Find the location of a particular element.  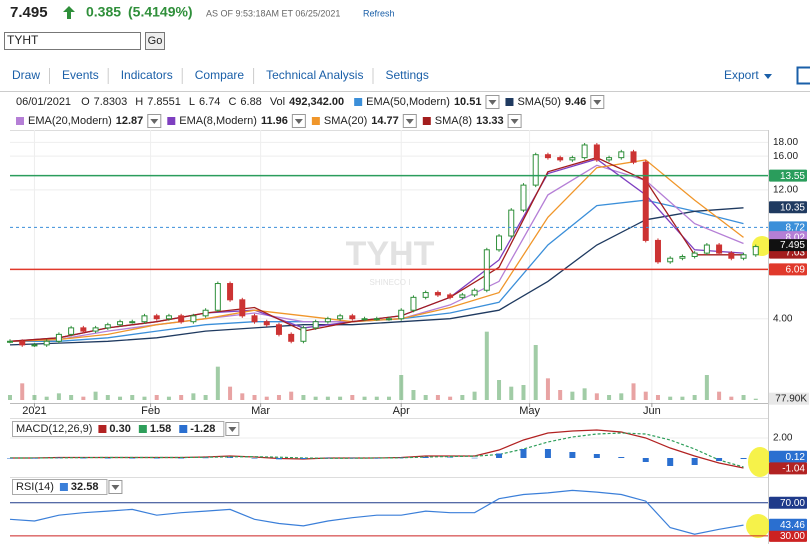

legend-value: 32.58 is located at coordinates (85, 487).